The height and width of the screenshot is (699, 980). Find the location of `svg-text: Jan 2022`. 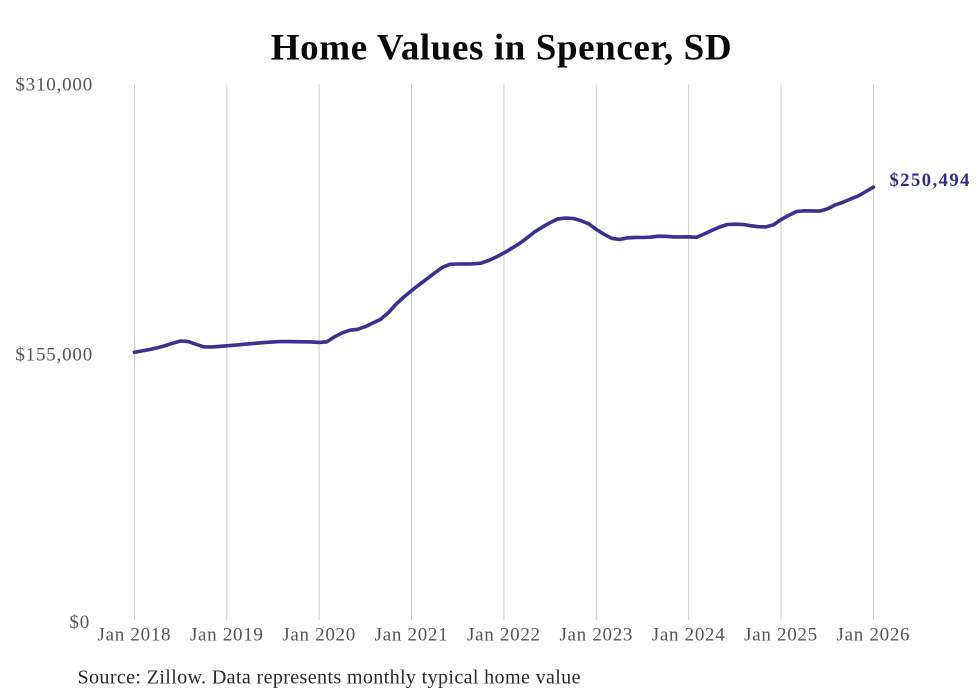

svg-text: Jan 2022 is located at coordinates (504, 635).